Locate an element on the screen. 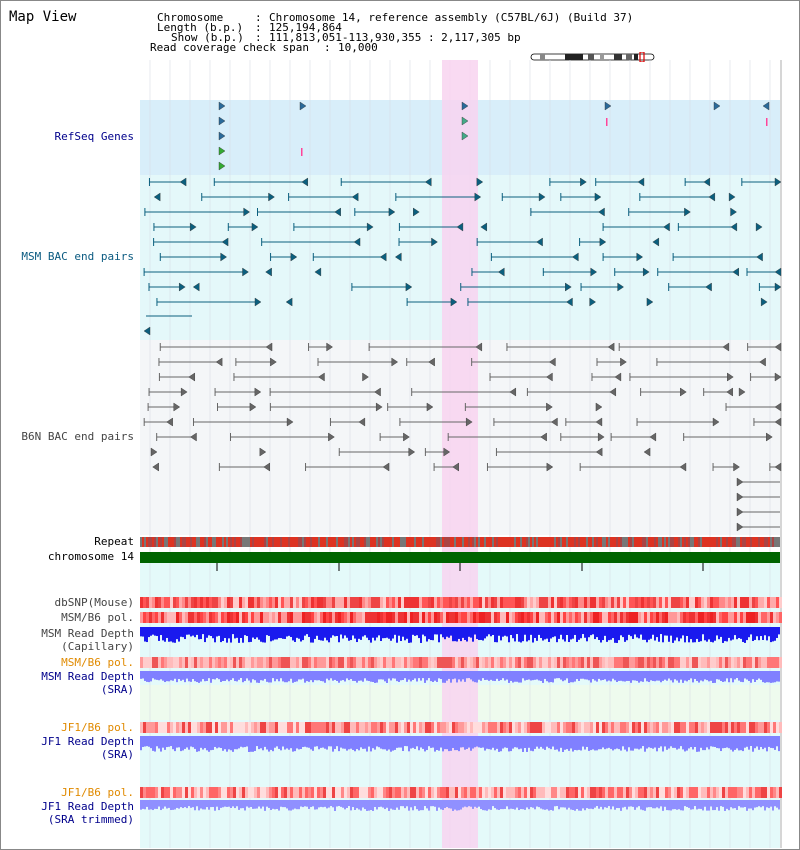 This screenshot has height=850, width=800. msm-read-depth-sra-label: MSM Read Depth is located at coordinates (87, 676).